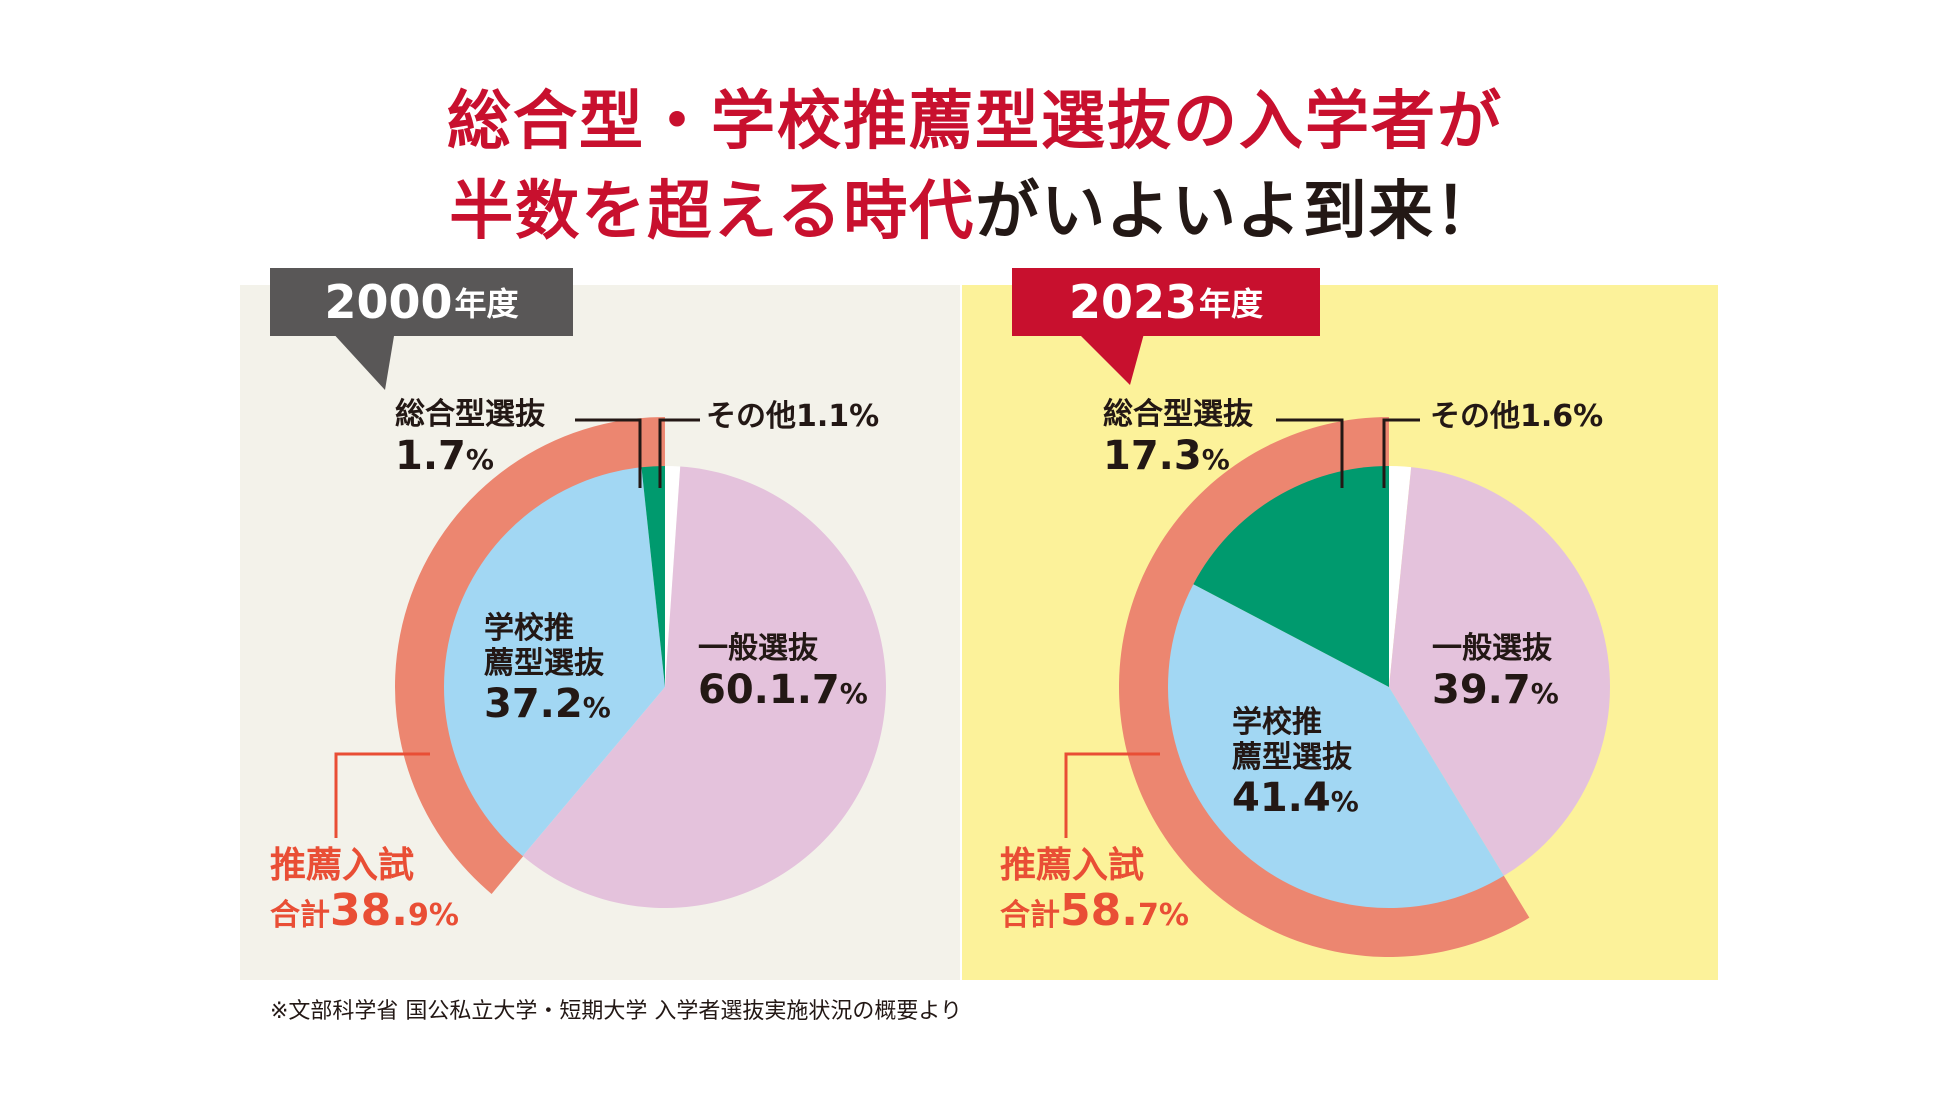  I want to click on label-suisen-2023: 推薦入試 合計58.7%, so click(1094, 891).